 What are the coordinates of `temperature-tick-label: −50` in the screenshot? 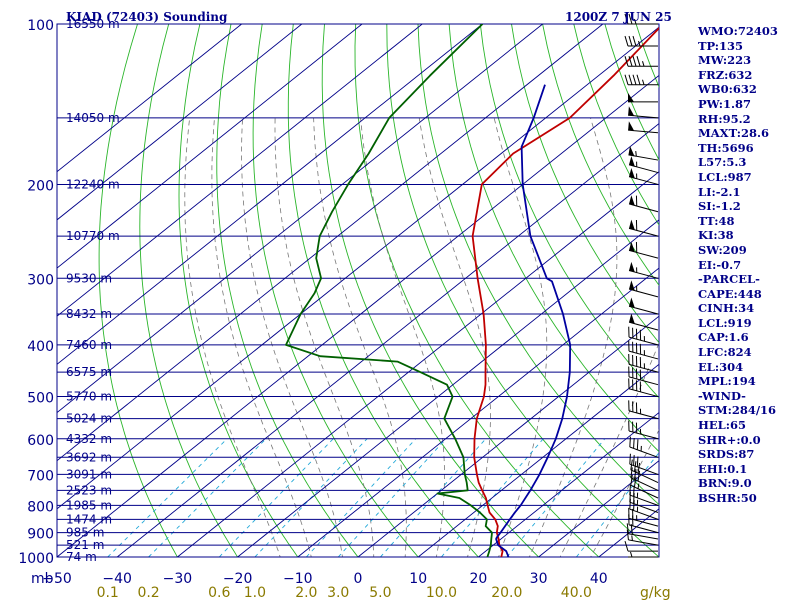 It's located at (57, 579).